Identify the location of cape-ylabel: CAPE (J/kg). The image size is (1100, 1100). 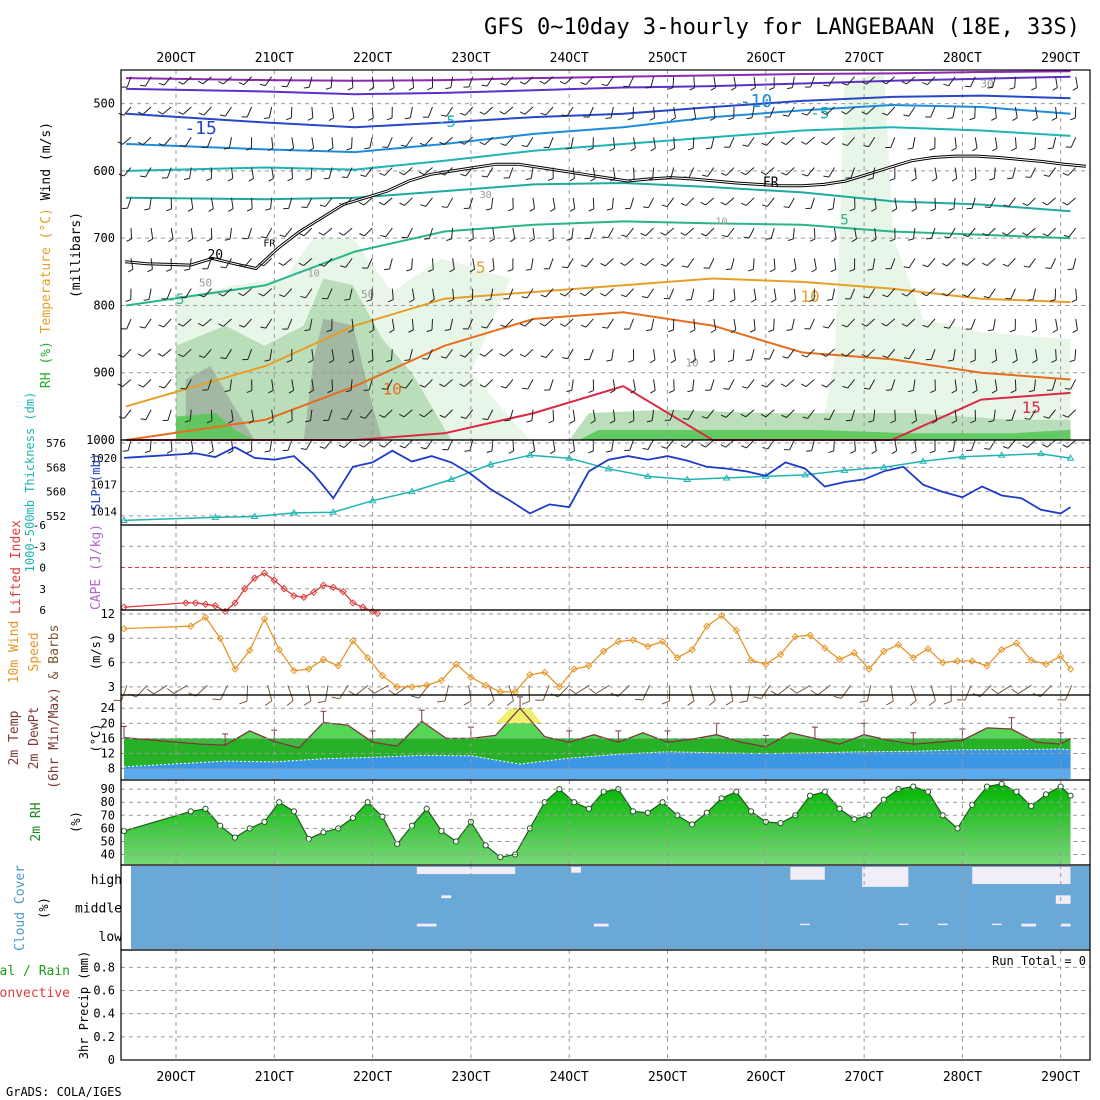
(96, 567).